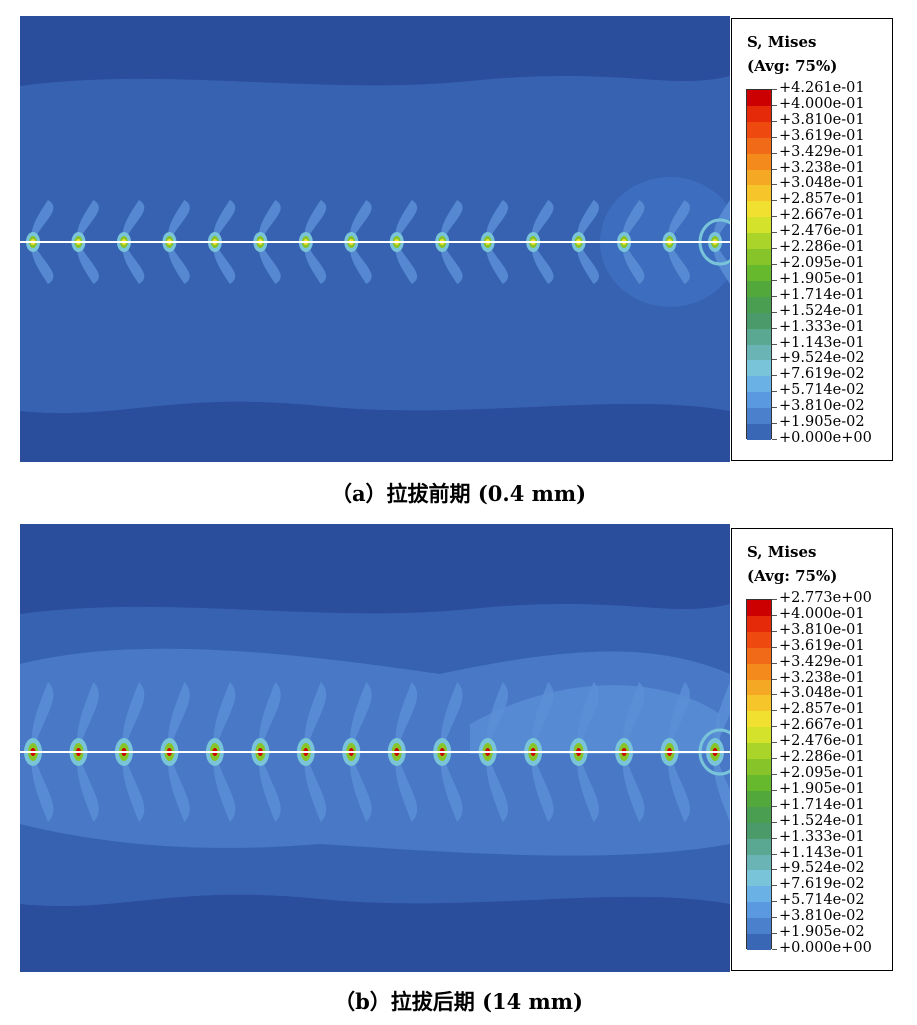 The width and height of the screenshot is (917, 1025). Describe the element at coordinates (822, 884) in the screenshot. I see `legend-value-label: +7.619e-02` at that location.